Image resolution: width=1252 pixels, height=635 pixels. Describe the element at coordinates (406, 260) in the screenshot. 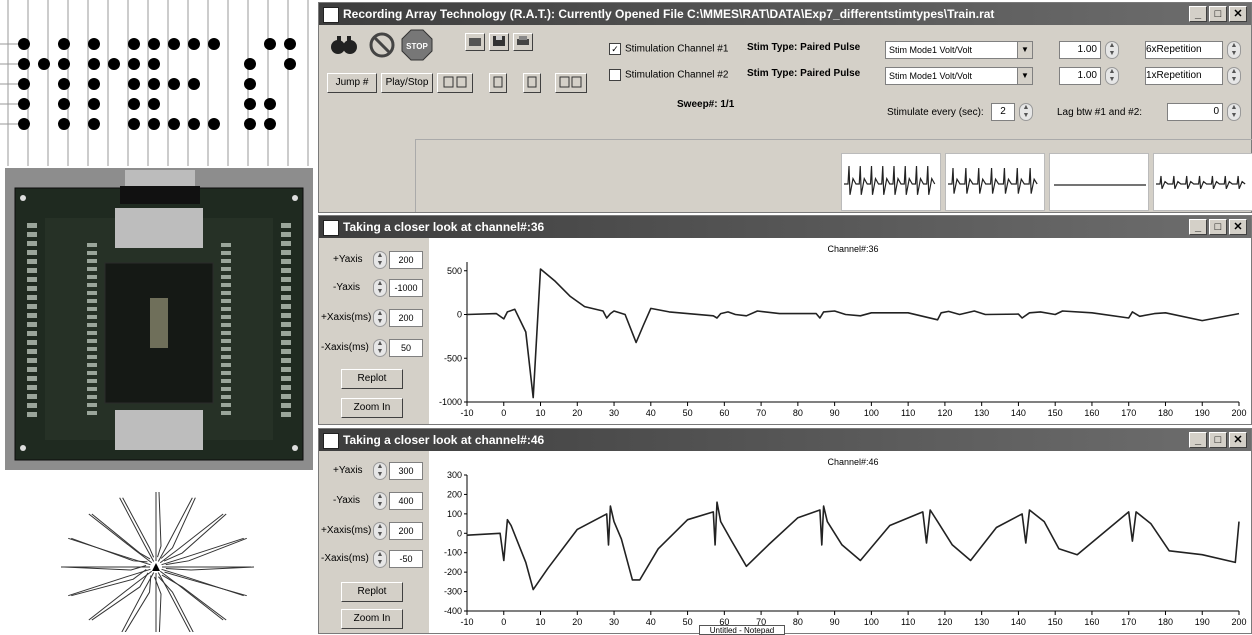

I see `closer1-yplus-field: 200` at that location.